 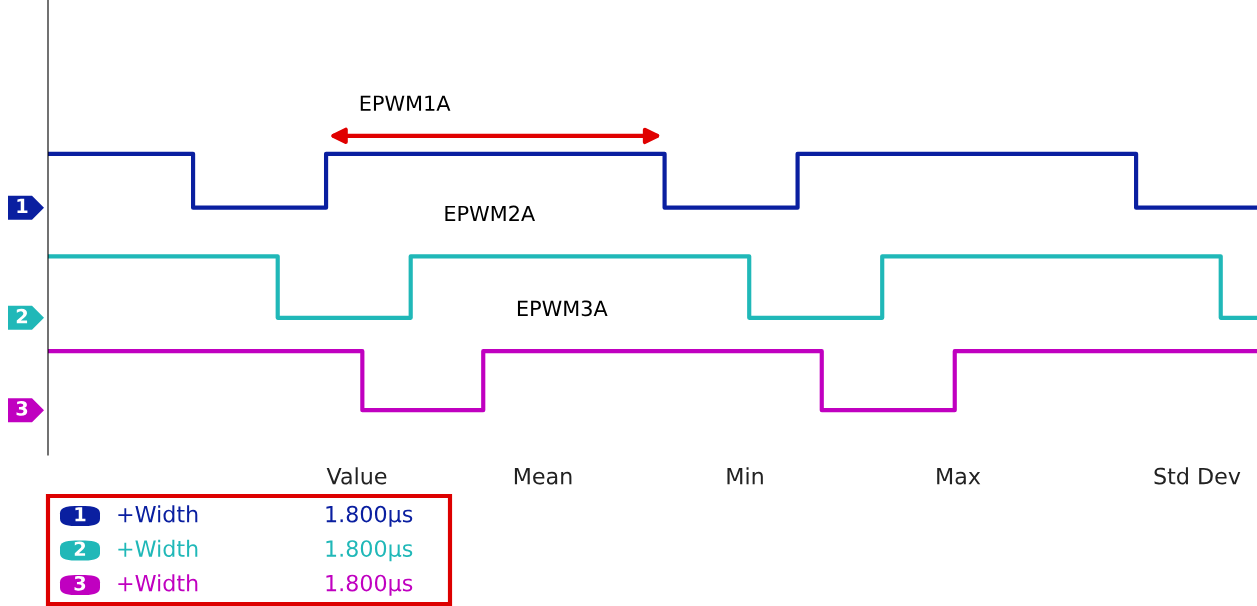 I want to click on series-label: EPWM2A, so click(x=490, y=213).